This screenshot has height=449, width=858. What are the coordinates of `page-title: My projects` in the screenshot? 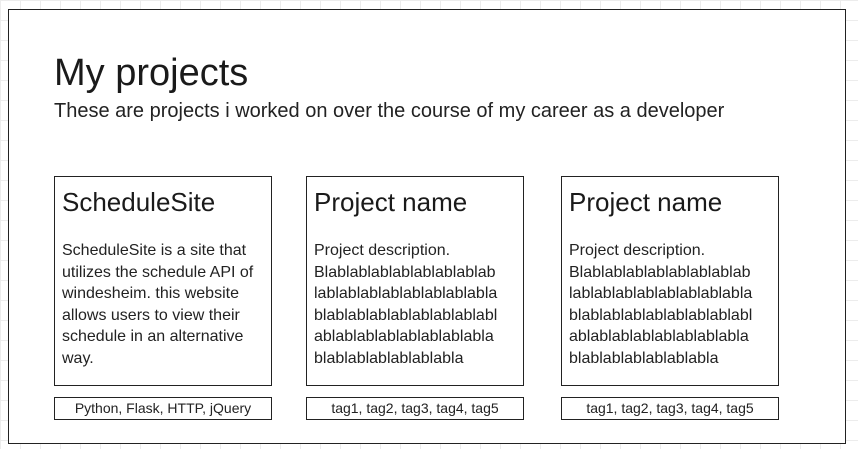 It's located at (151, 73).